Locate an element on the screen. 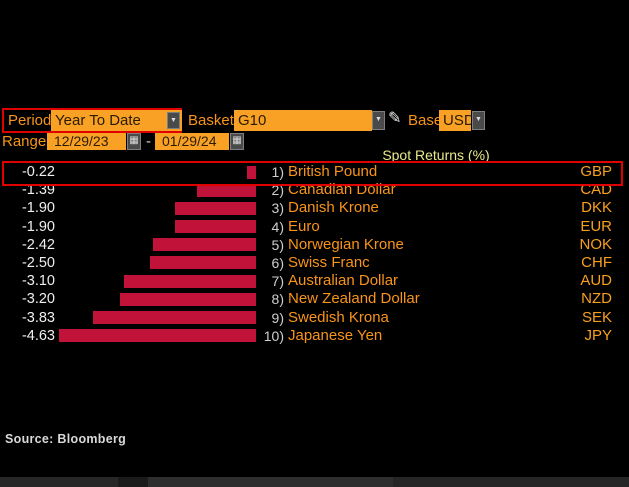 This screenshot has height=487, width=629. range-label: Range is located at coordinates (24, 141).